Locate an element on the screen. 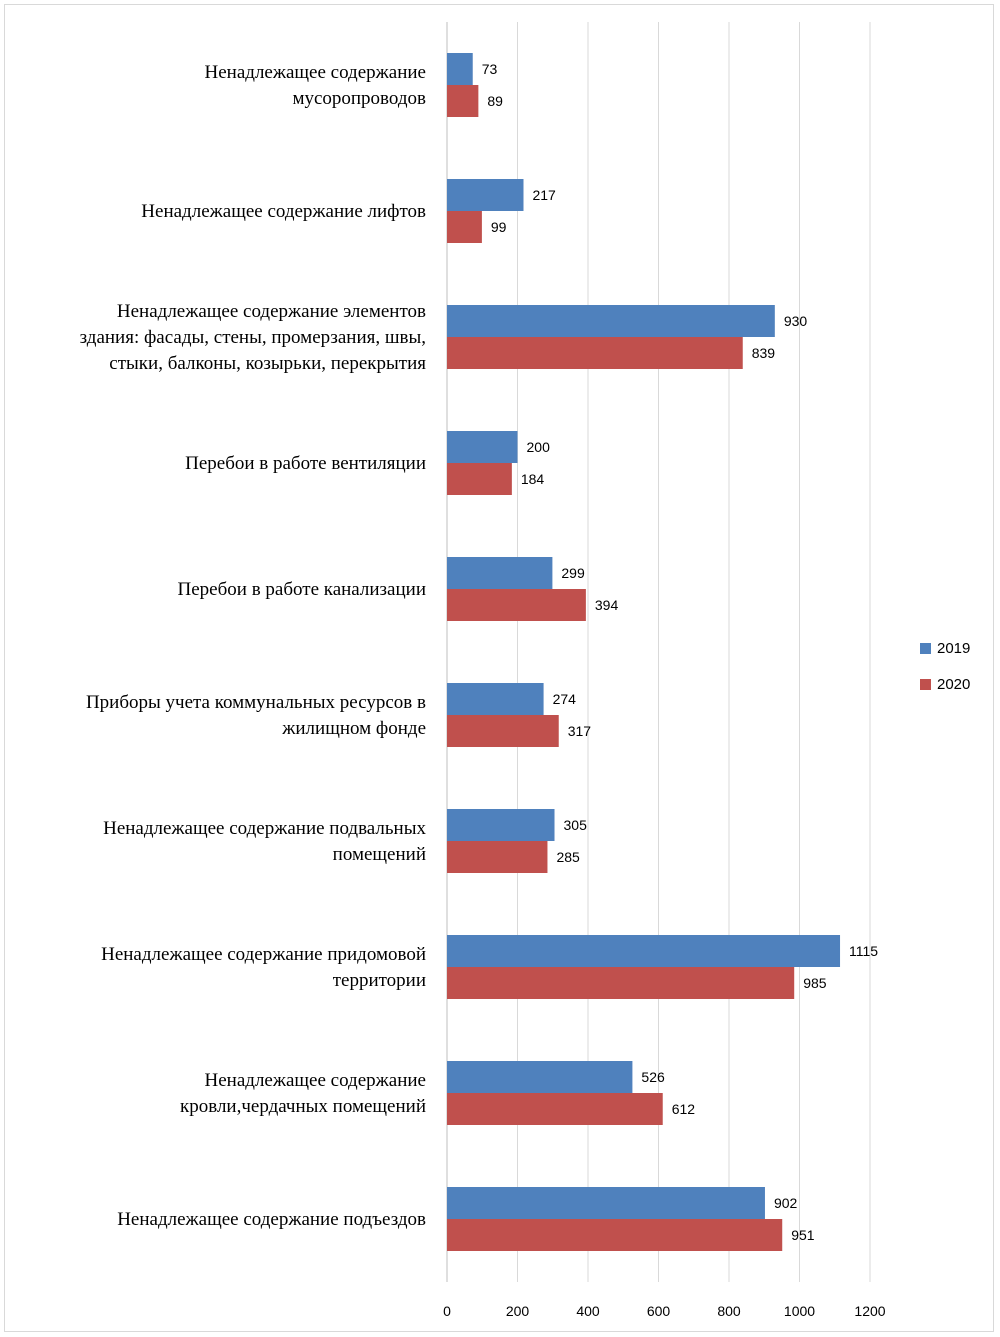  data-label-2020: 612 is located at coordinates (684, 1109).